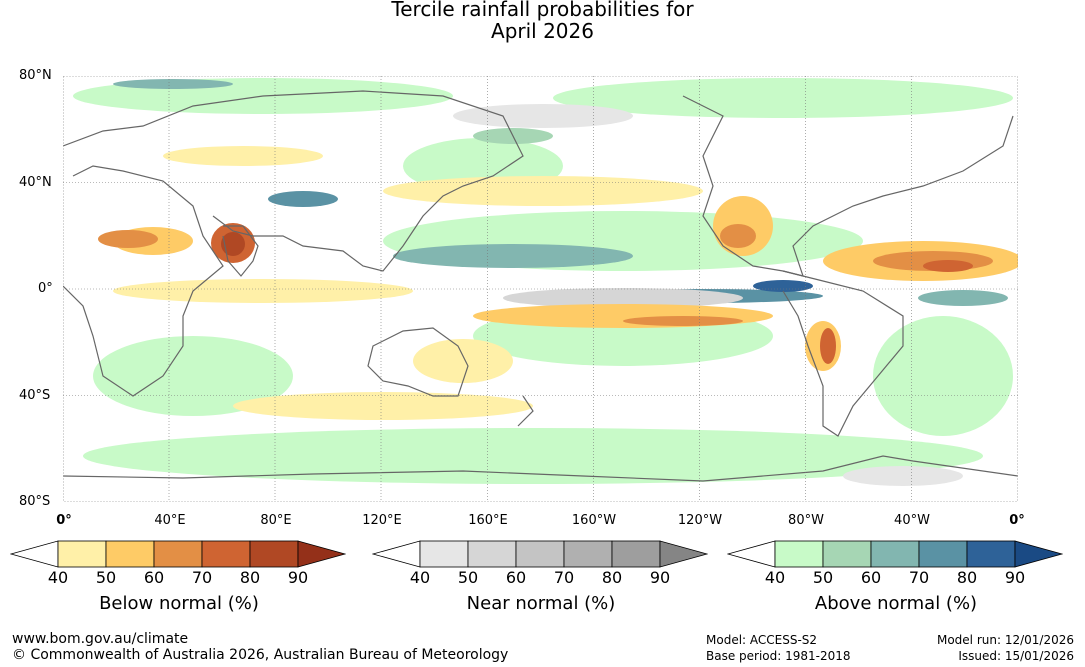 The image size is (1085, 667). What do you see at coordinates (762, 640) in the screenshot?
I see `footer-model: Model: ACCESS-S2` at bounding box center [762, 640].